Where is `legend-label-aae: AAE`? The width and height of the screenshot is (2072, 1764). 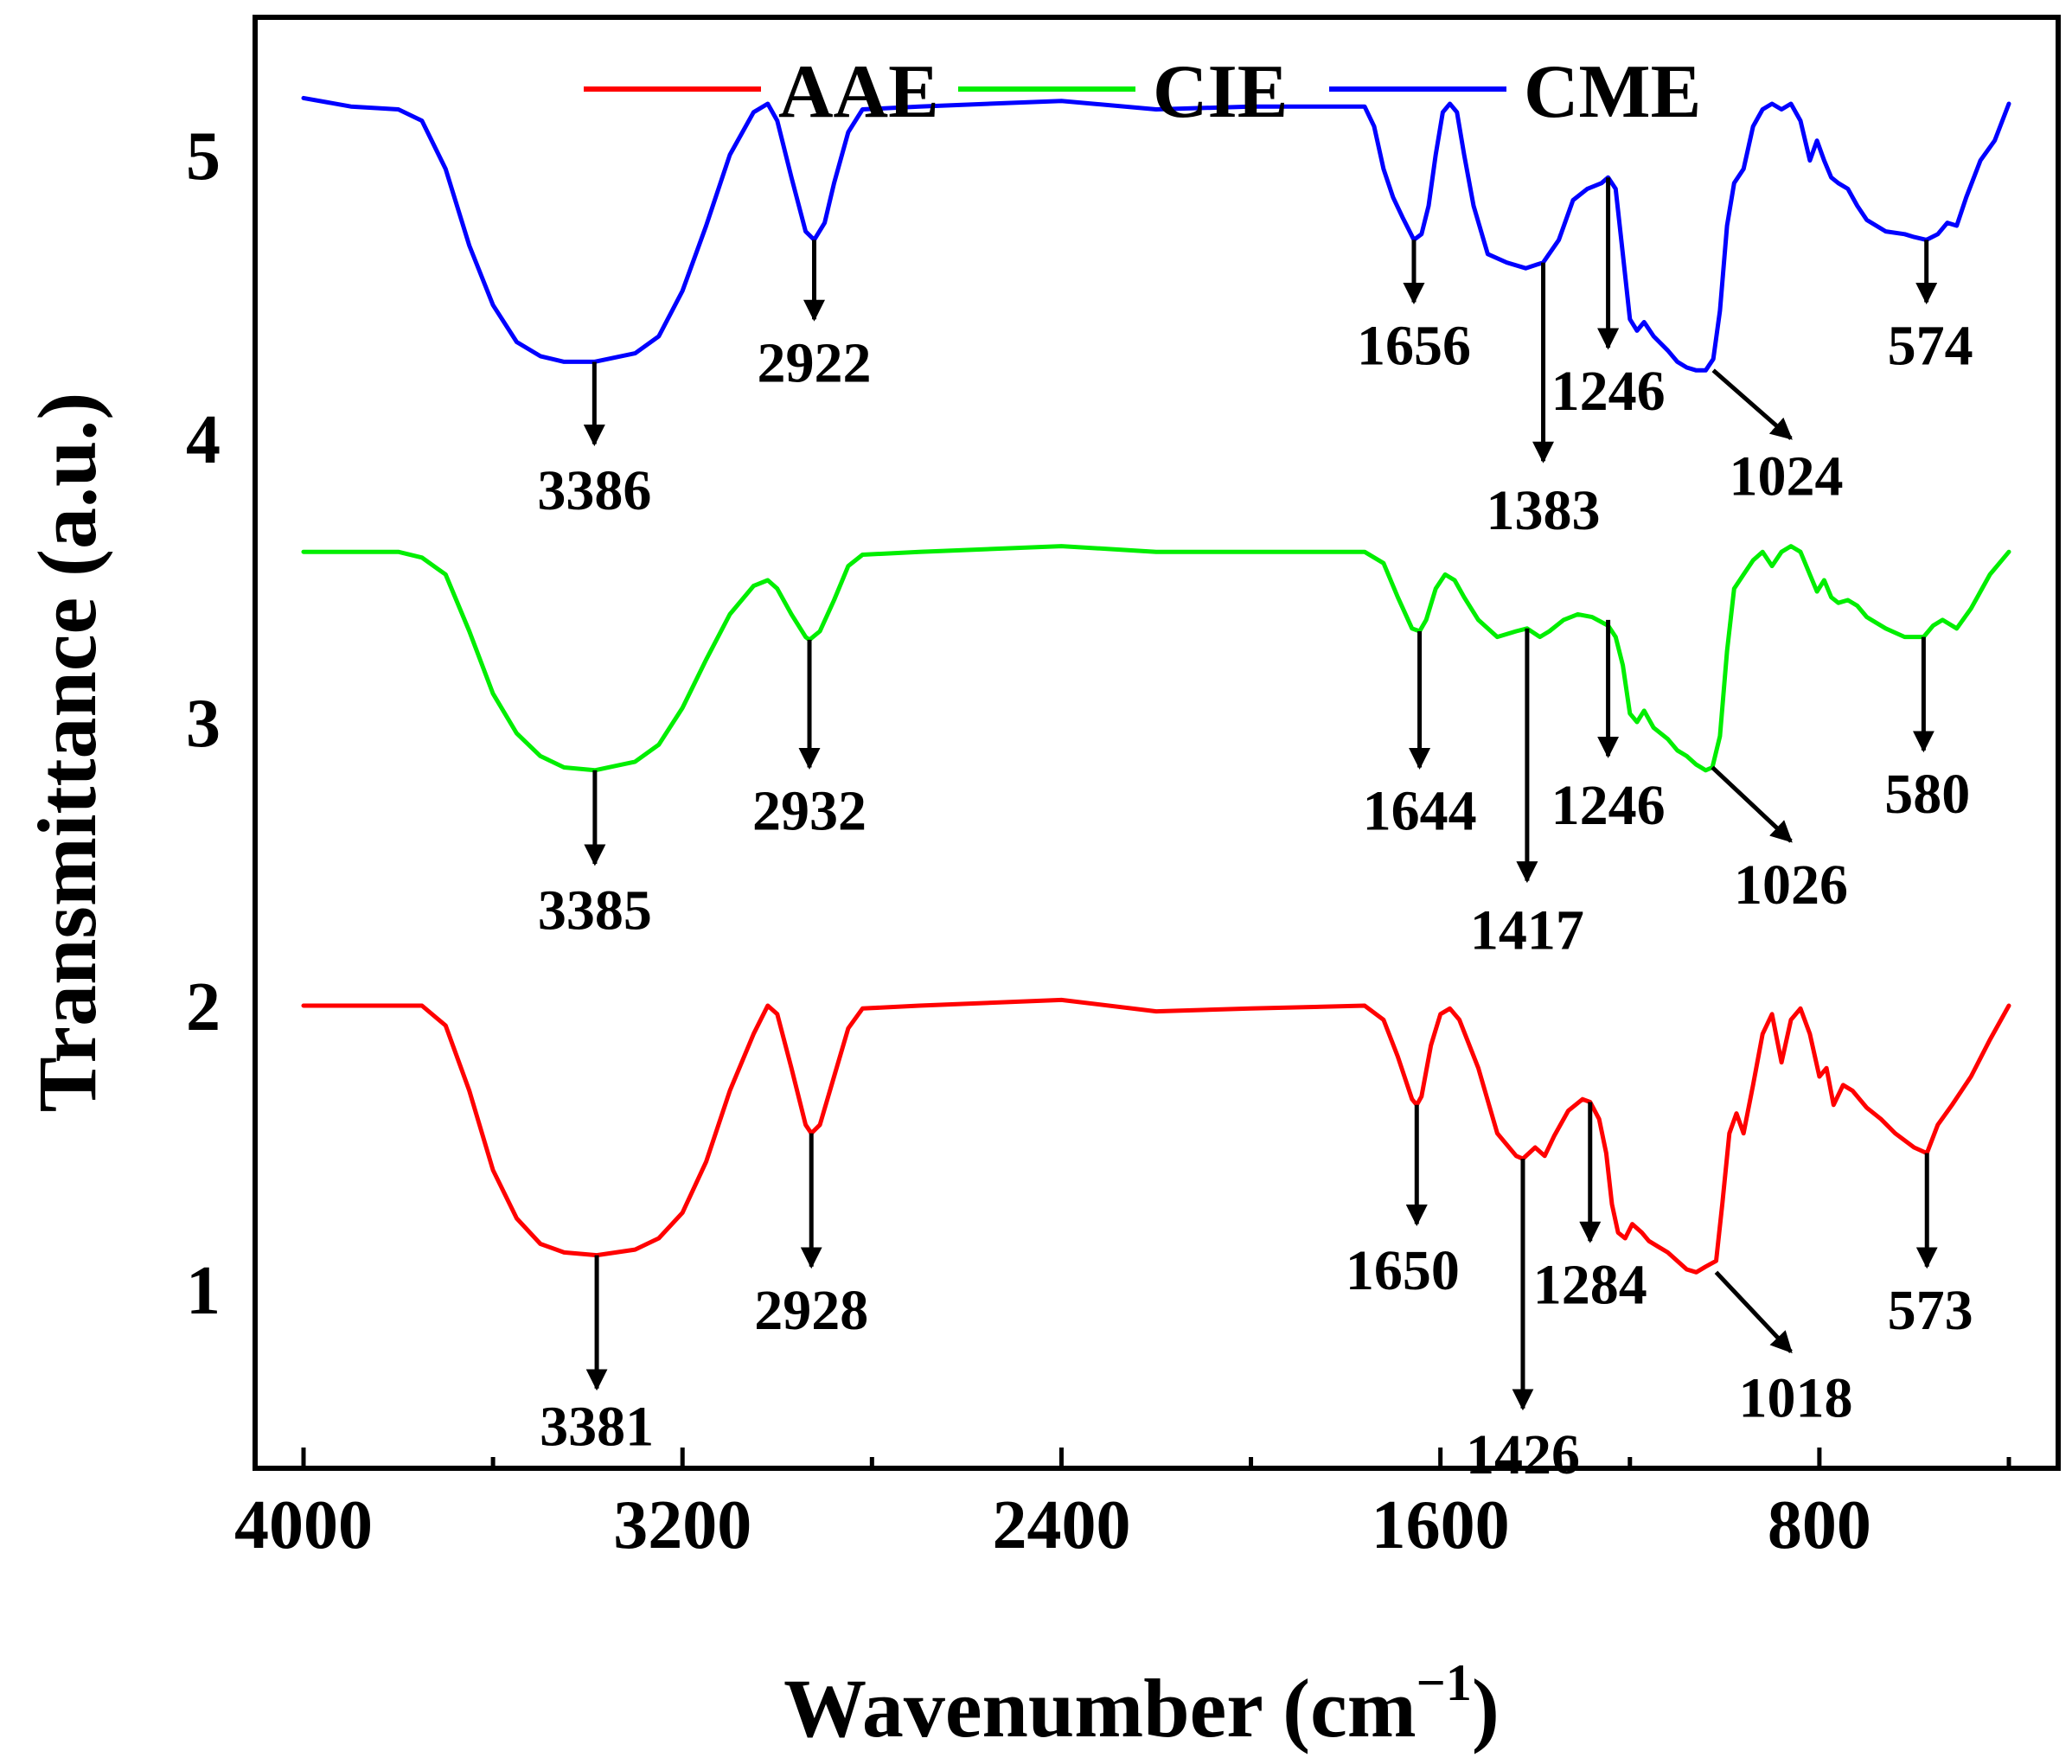
legend-label-aae: AAE is located at coordinates (858, 92).